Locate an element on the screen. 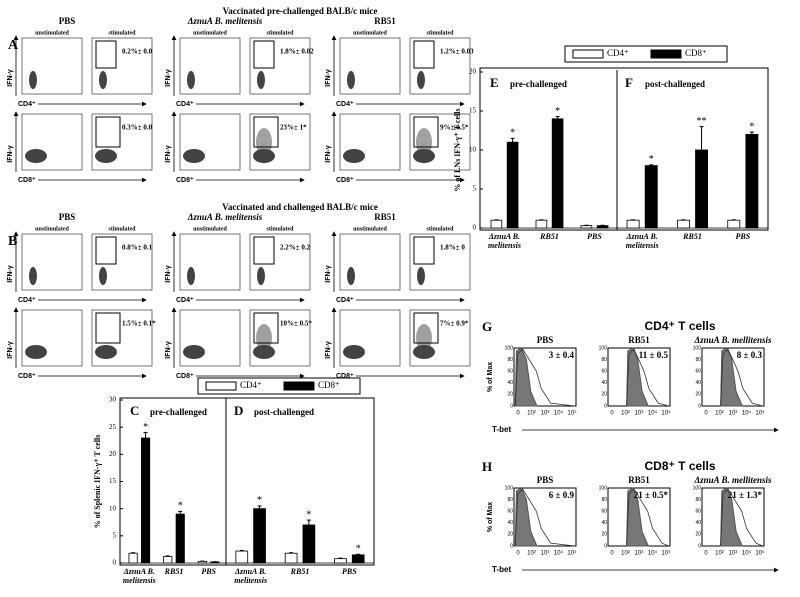 The image size is (800, 597). gate-value: 0.2%± 0.0 is located at coordinates (137, 52).